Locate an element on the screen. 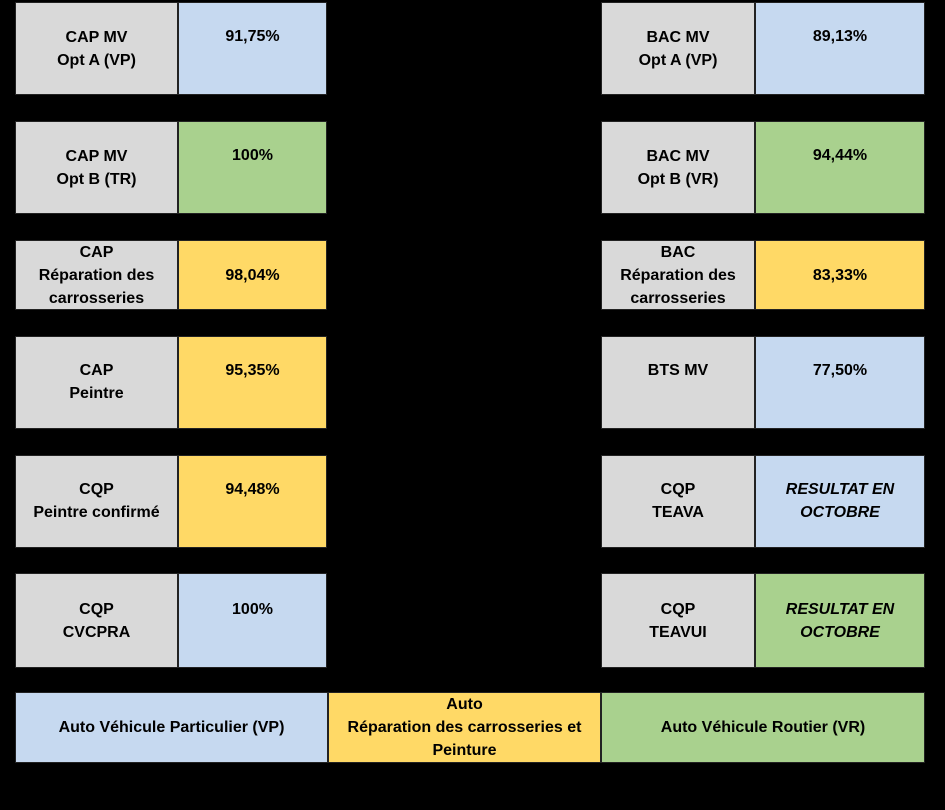 This screenshot has height=810, width=945. left-row-4-line1: CAP is located at coordinates (96, 370).